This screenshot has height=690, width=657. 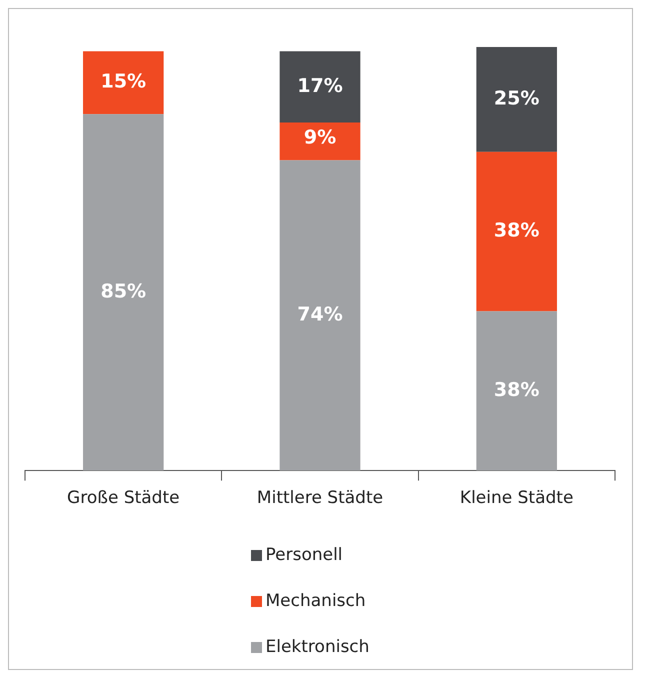 What do you see at coordinates (517, 498) in the screenshot?
I see `x-tick-label: Kleine Städte` at bounding box center [517, 498].